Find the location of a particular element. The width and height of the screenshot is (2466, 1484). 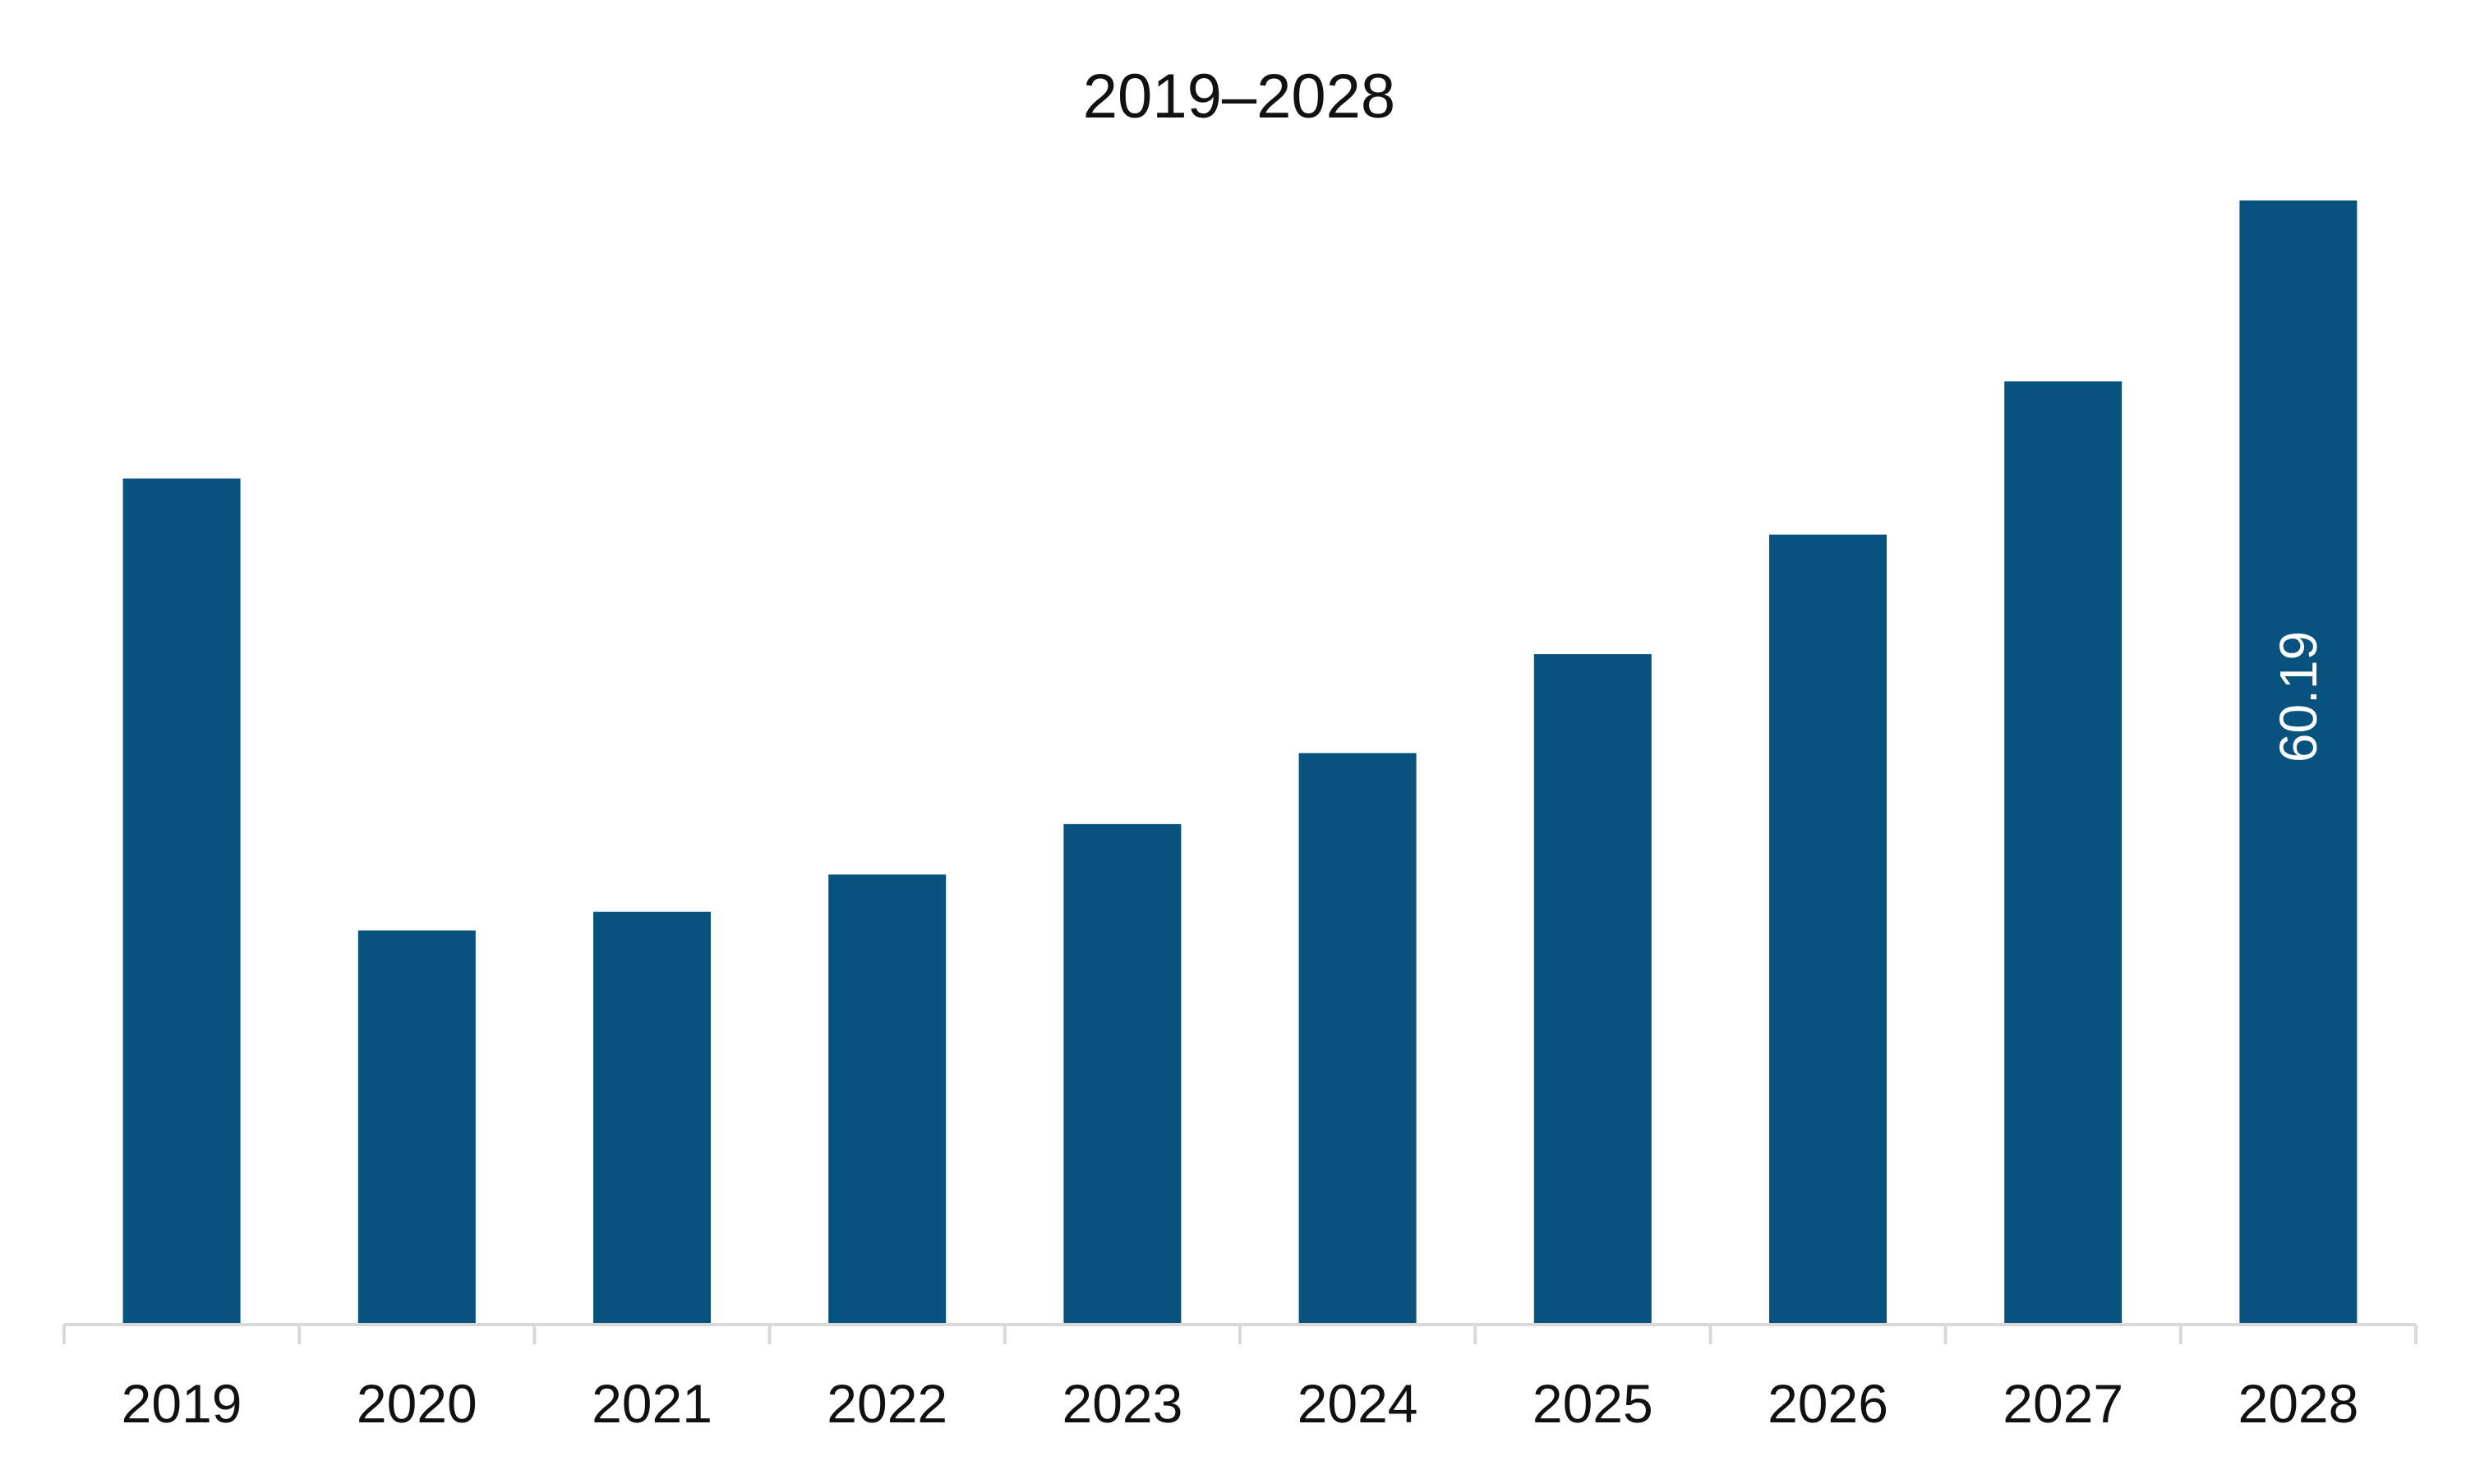

bar-2024 is located at coordinates (1358, 1039).